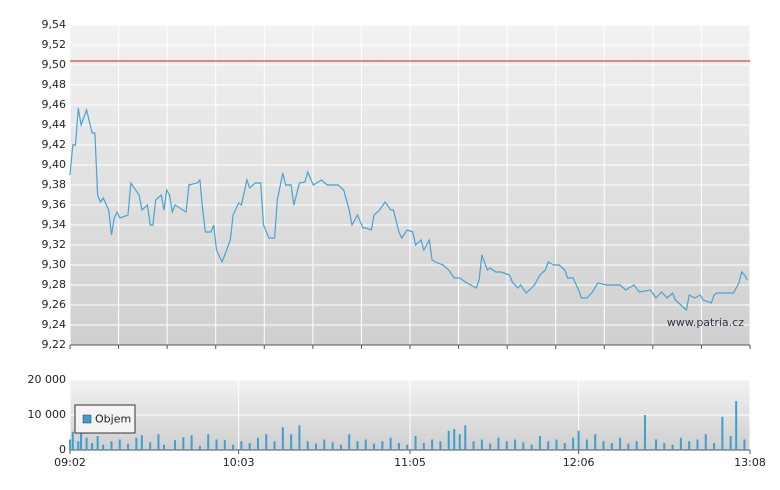 The height and width of the screenshot is (490, 780). What do you see at coordinates (54, 24) in the screenshot?
I see `y-tick-label: 9,54` at bounding box center [54, 24].